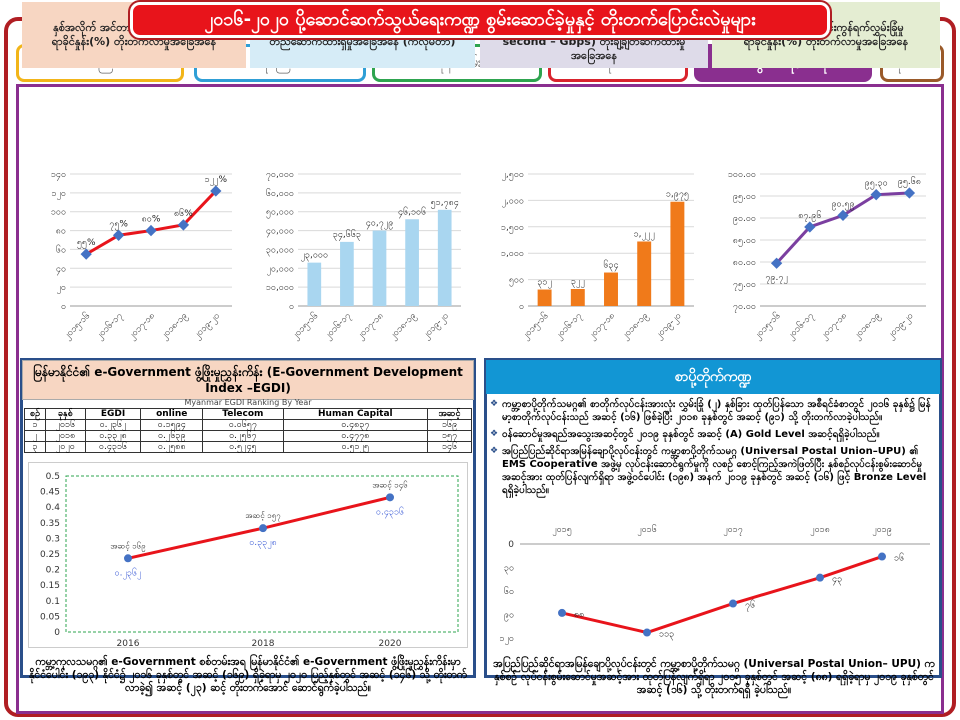  What do you see at coordinates (355, 425) in the screenshot?
I see `table-cell: ၀.၄၈၃၇` at bounding box center [355, 425].